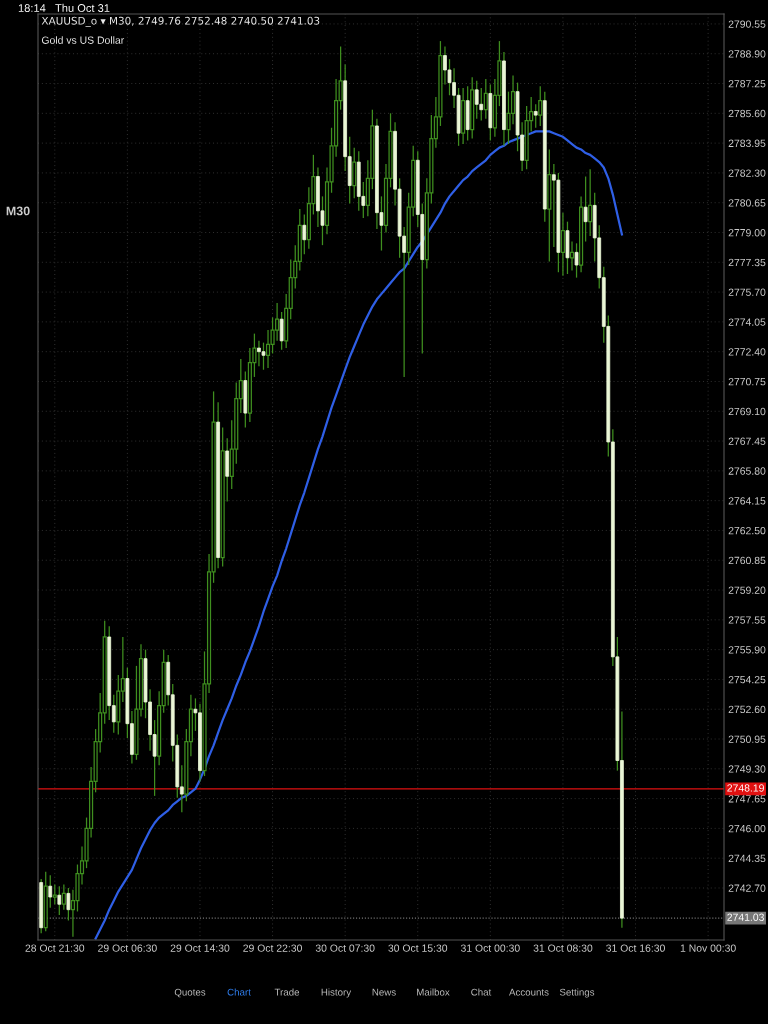 This screenshot has width=768, height=1024. Describe the element at coordinates (747, 203) in the screenshot. I see `y-tick-label: 2780.65` at that location.